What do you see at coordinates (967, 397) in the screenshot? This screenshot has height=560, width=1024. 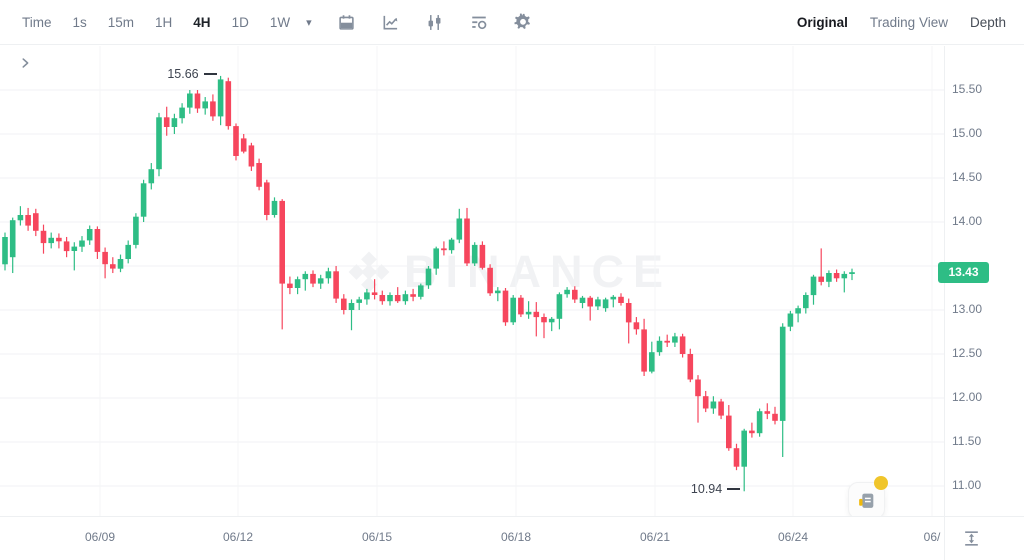 I see `price-axis-label: 12.00` at bounding box center [967, 397].